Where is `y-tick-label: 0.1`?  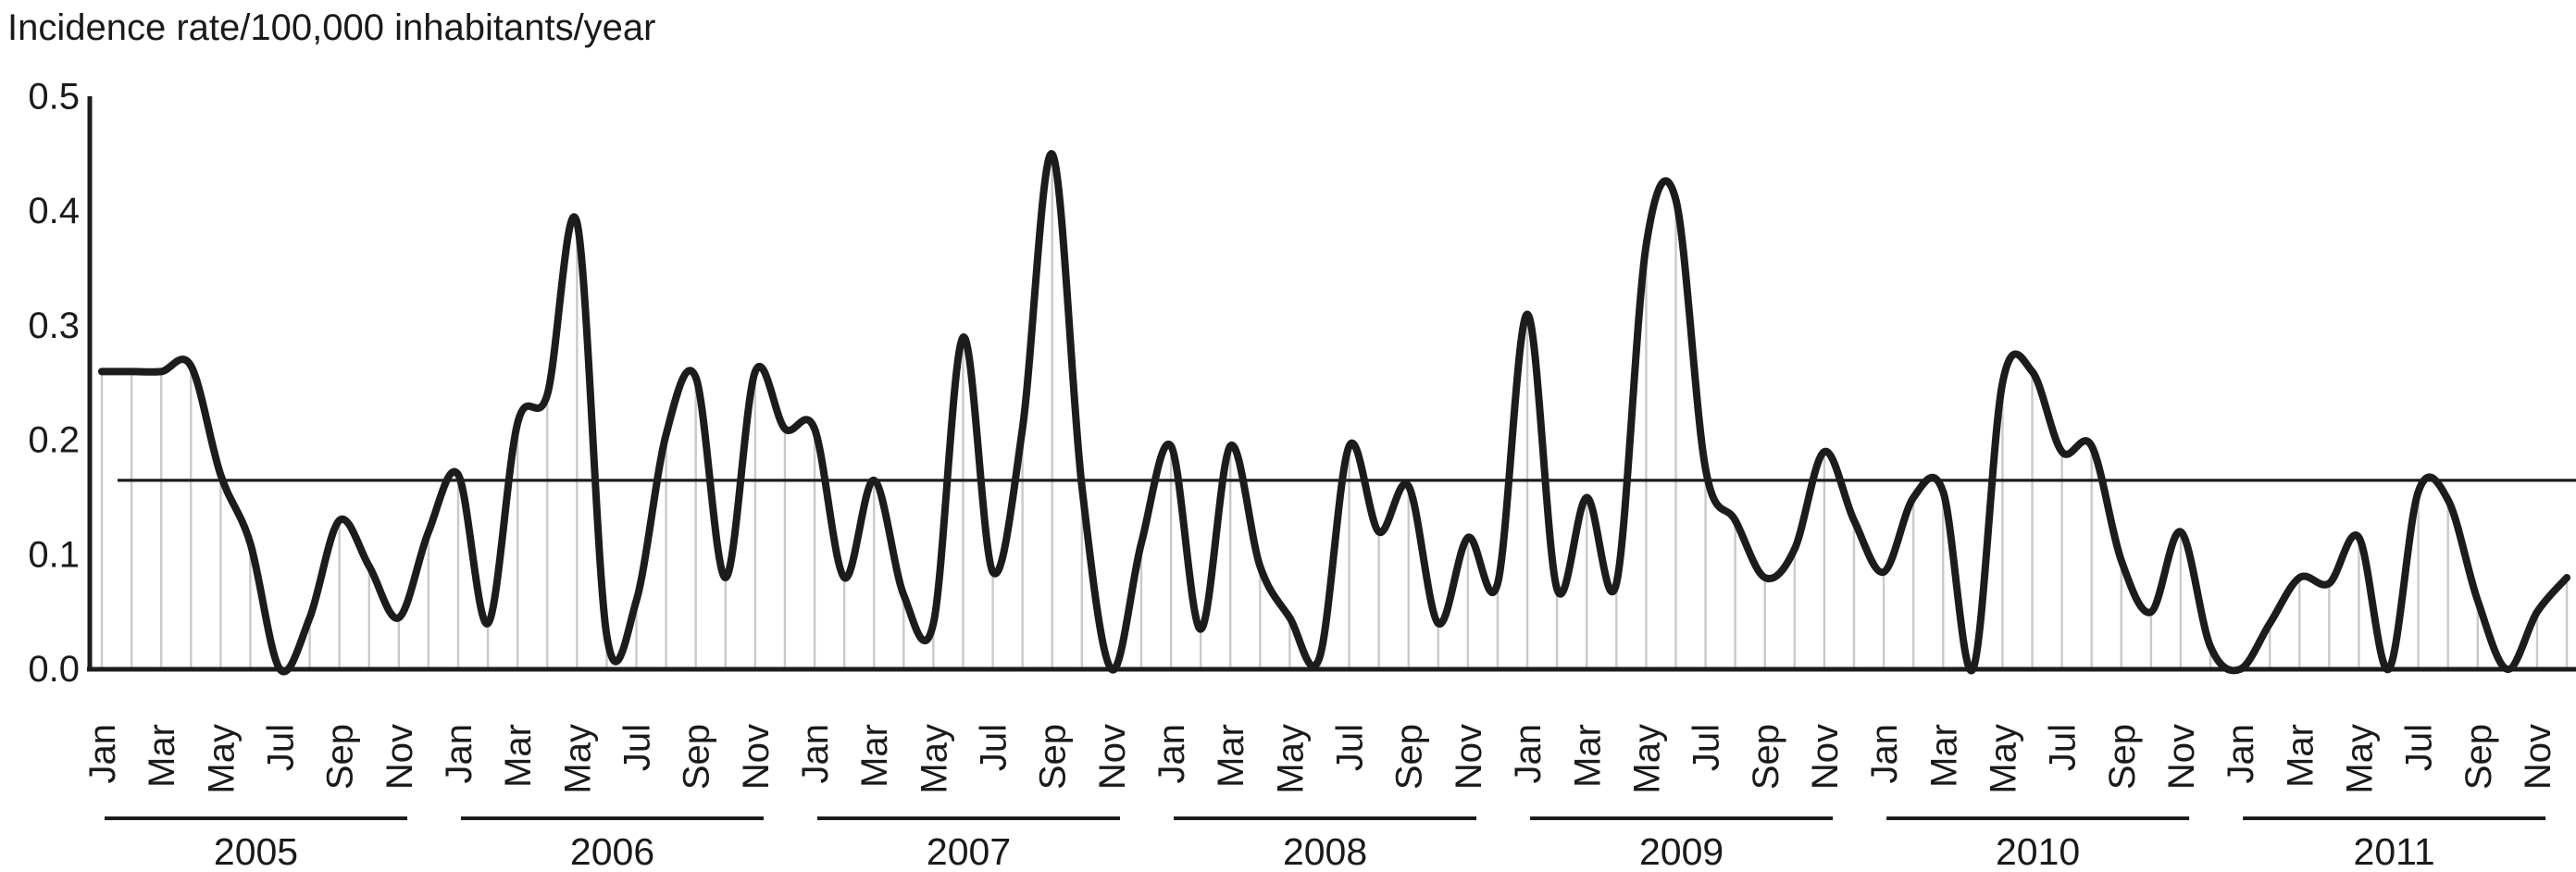 y-tick-label: 0.1 is located at coordinates (54, 554).